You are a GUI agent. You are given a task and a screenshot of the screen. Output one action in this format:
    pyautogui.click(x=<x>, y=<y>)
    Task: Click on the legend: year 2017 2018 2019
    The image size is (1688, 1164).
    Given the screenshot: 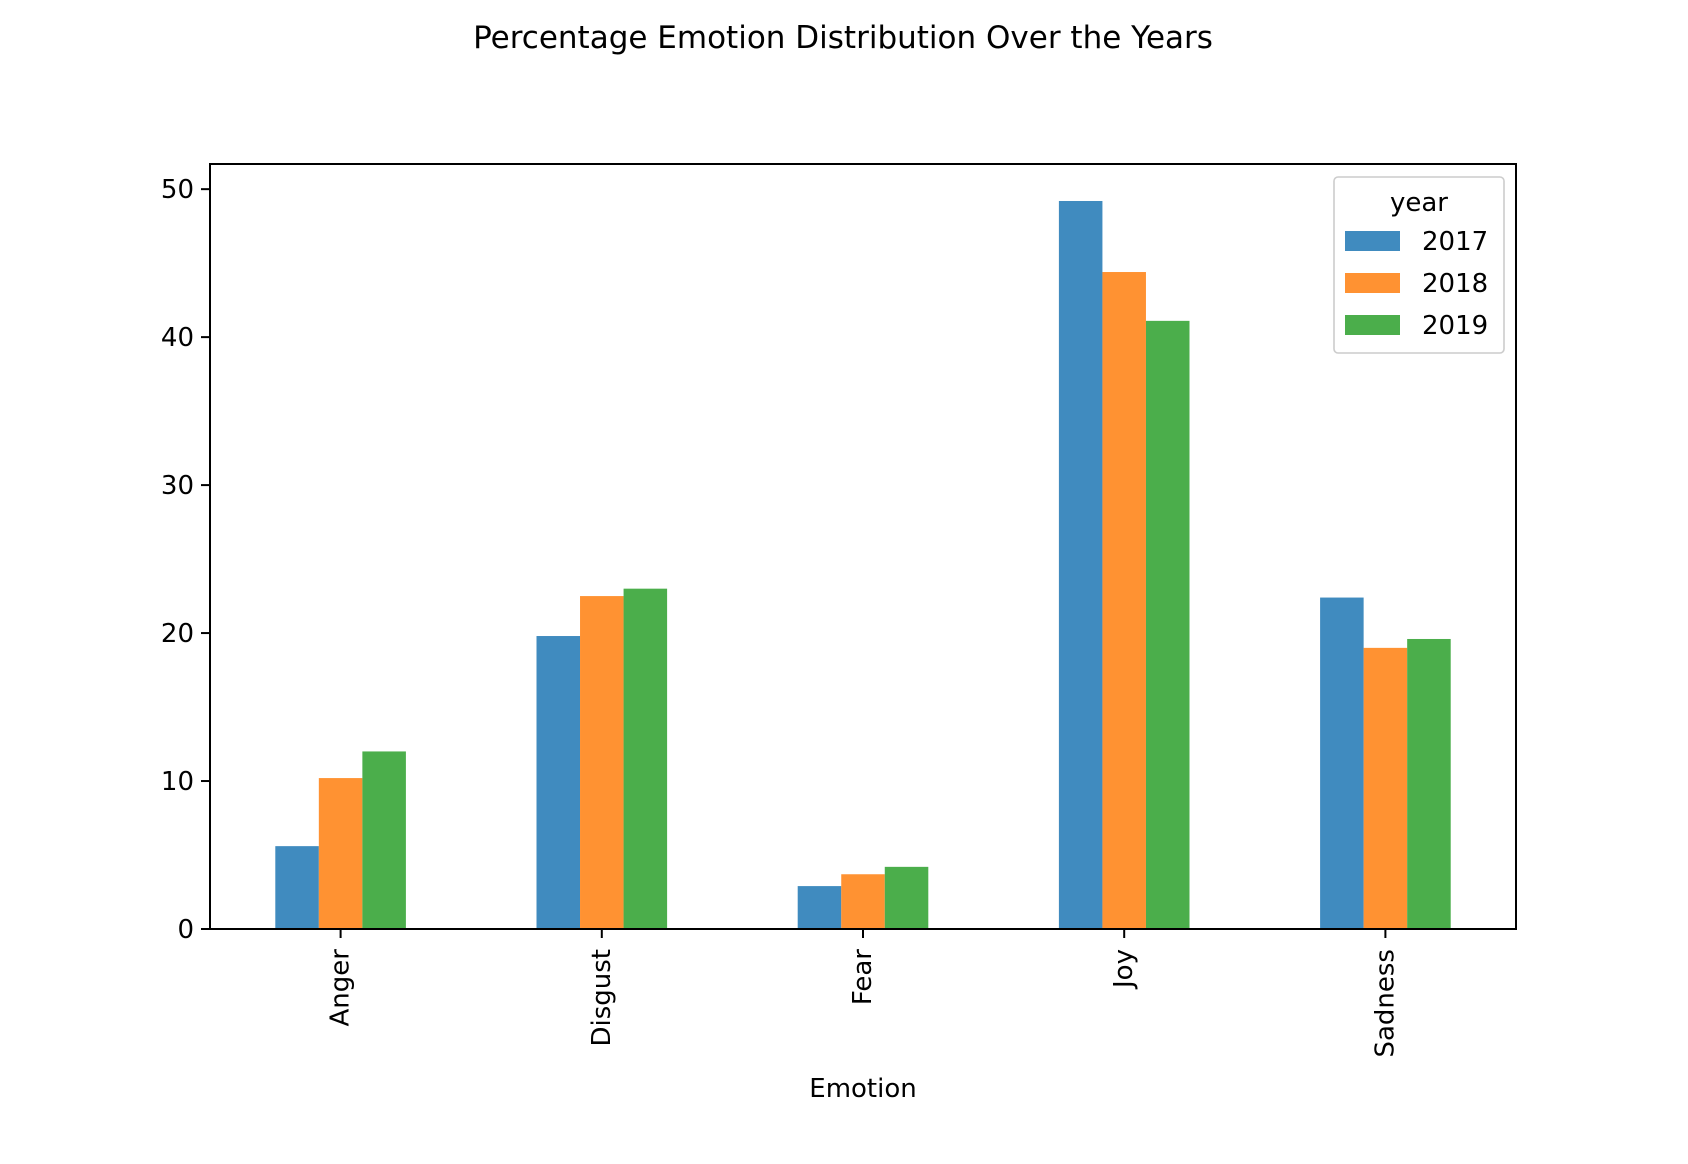 What is the action you would take?
    pyautogui.click(x=1419, y=265)
    